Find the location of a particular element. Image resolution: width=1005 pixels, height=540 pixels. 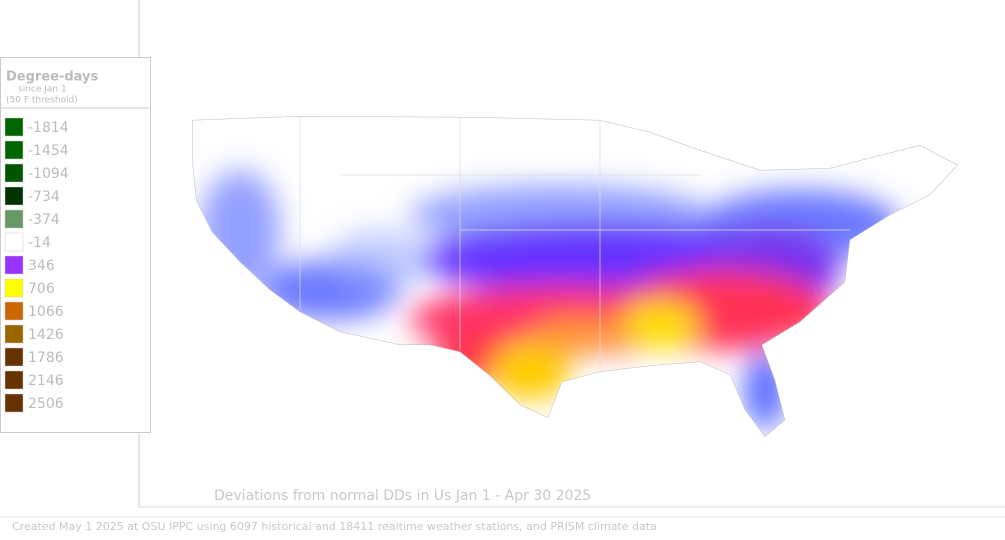

legend-label: -1814 is located at coordinates (48, 128).